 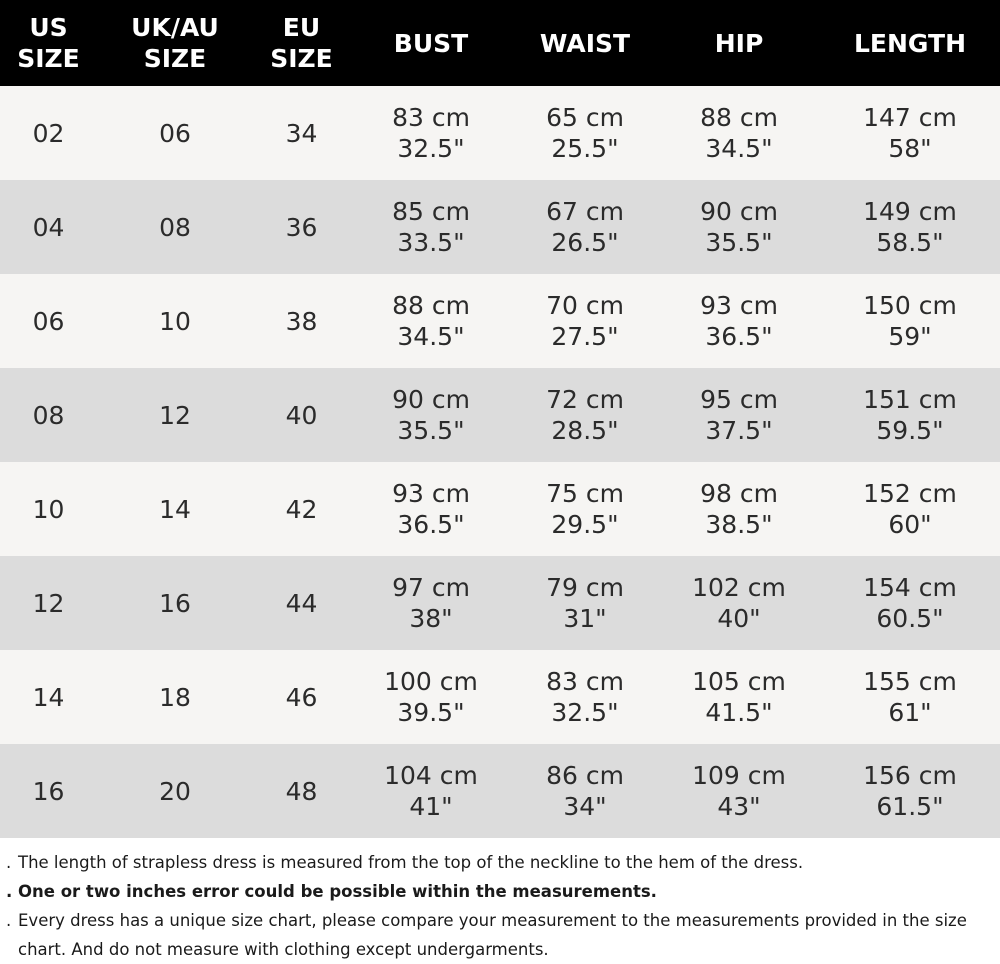 What do you see at coordinates (739, 336) in the screenshot?
I see `cell-hip-inch: 36.5"` at bounding box center [739, 336].